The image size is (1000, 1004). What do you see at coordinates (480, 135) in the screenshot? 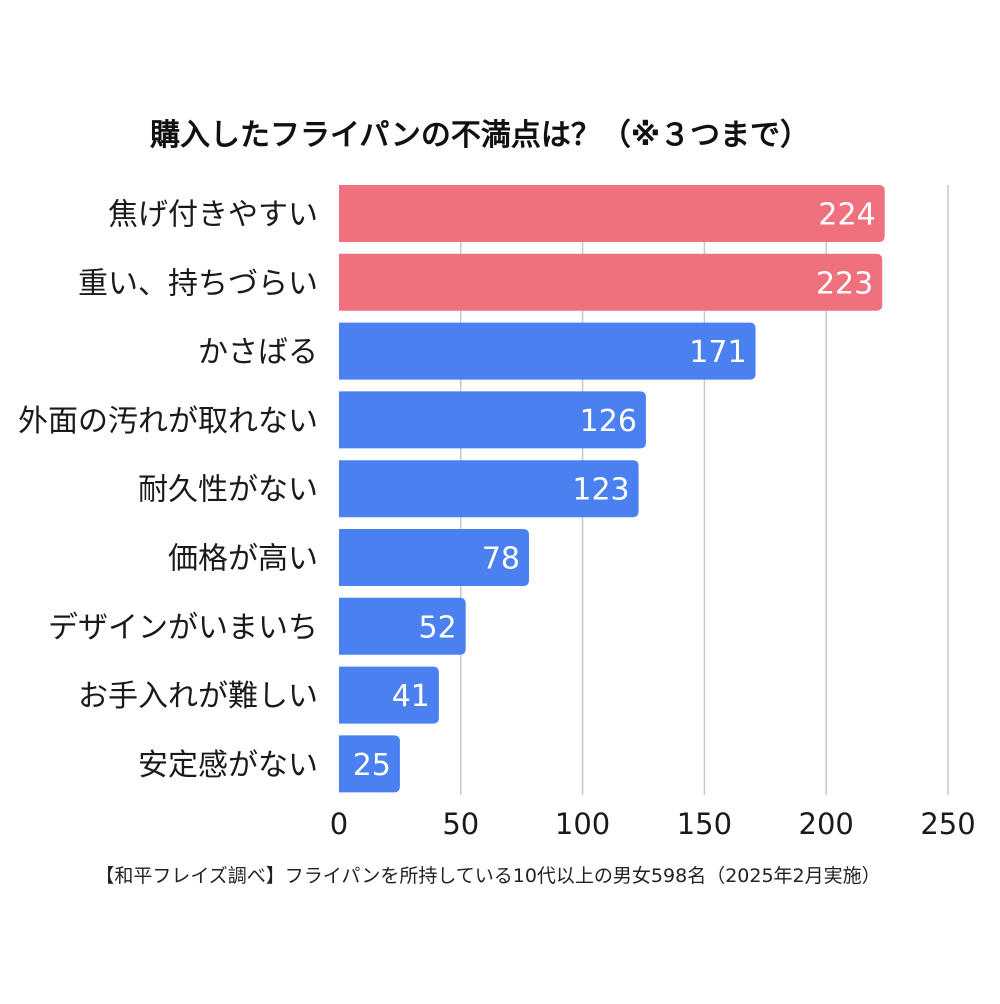
I see `chart-title: 購入したフライパンの不満点は？（※３つまで）` at bounding box center [480, 135].